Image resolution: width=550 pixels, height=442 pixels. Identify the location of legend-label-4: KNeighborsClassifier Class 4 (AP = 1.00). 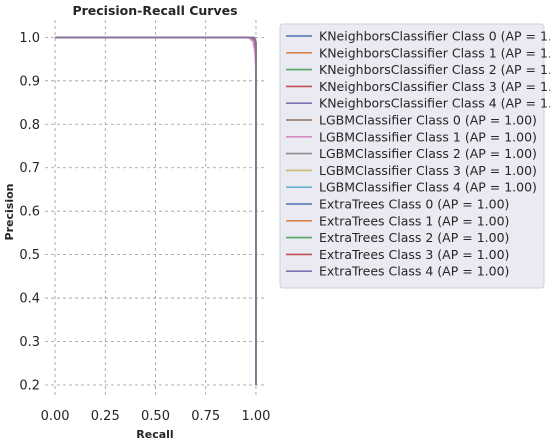
(434, 103).